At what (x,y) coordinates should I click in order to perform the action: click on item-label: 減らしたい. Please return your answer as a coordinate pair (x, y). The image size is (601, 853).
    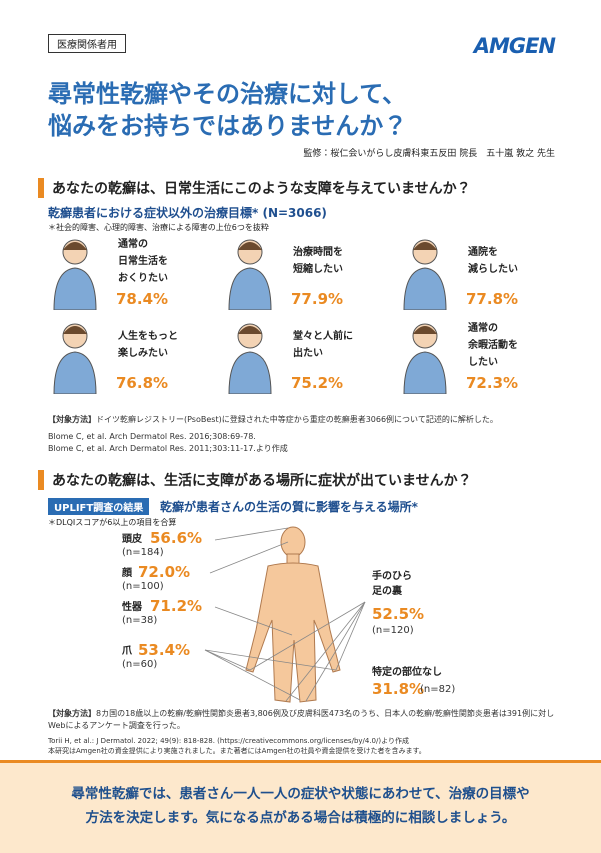
    Looking at the image, I should click on (493, 269).